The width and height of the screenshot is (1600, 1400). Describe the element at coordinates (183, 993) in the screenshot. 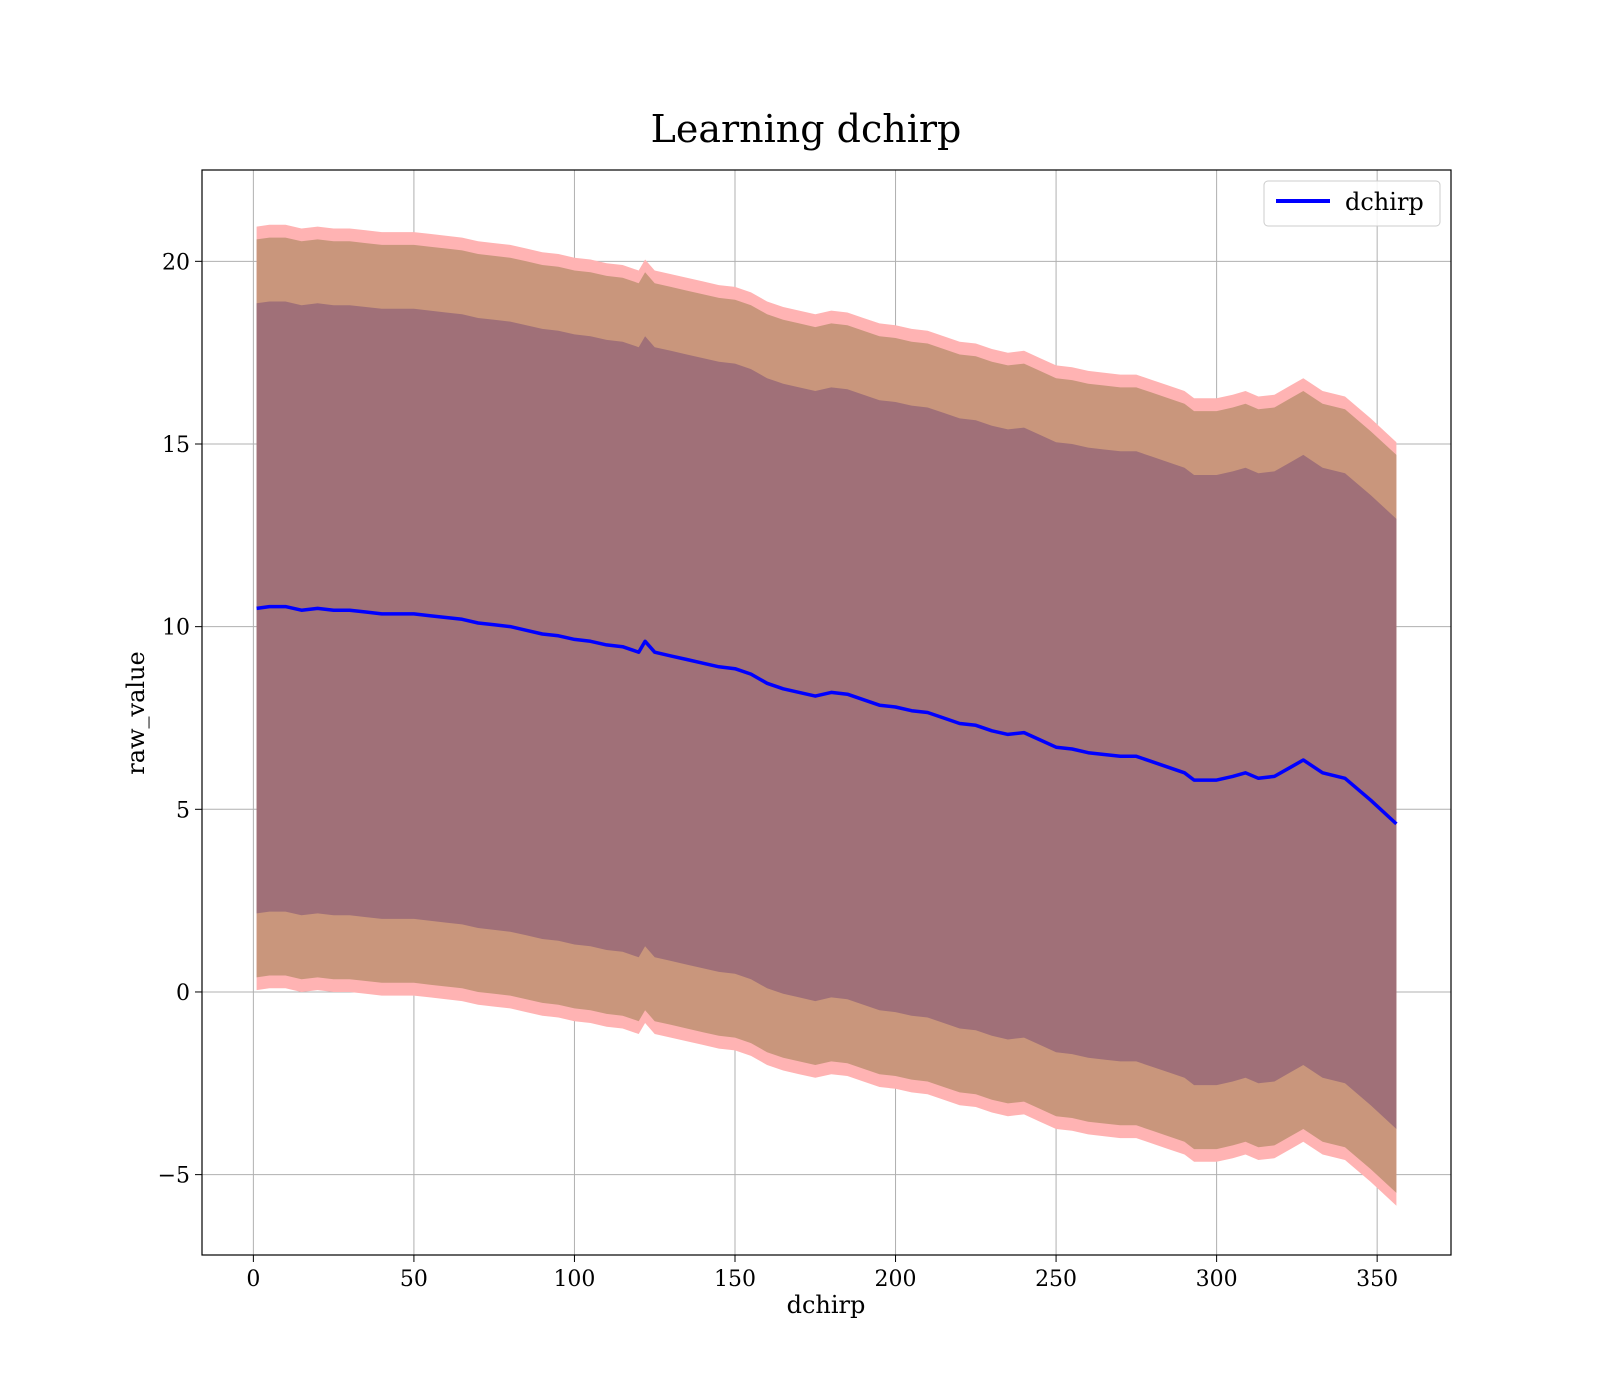

I see `y-tick-label-0: 0` at that location.